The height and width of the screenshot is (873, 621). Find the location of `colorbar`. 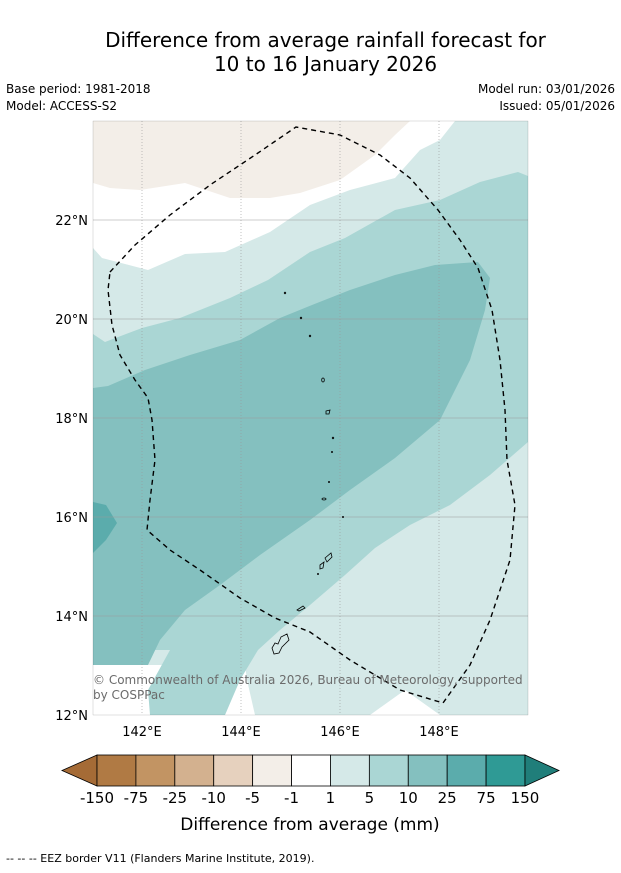

colorbar is located at coordinates (310, 770).